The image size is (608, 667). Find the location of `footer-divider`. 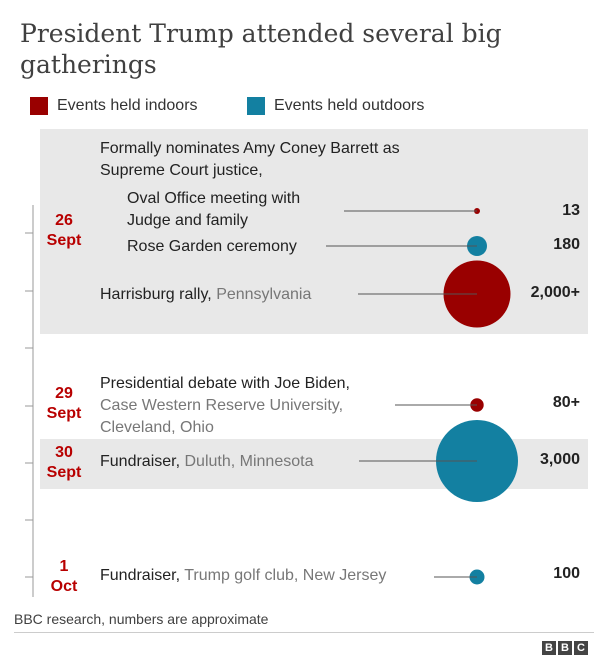

footer-divider is located at coordinates (304, 632).